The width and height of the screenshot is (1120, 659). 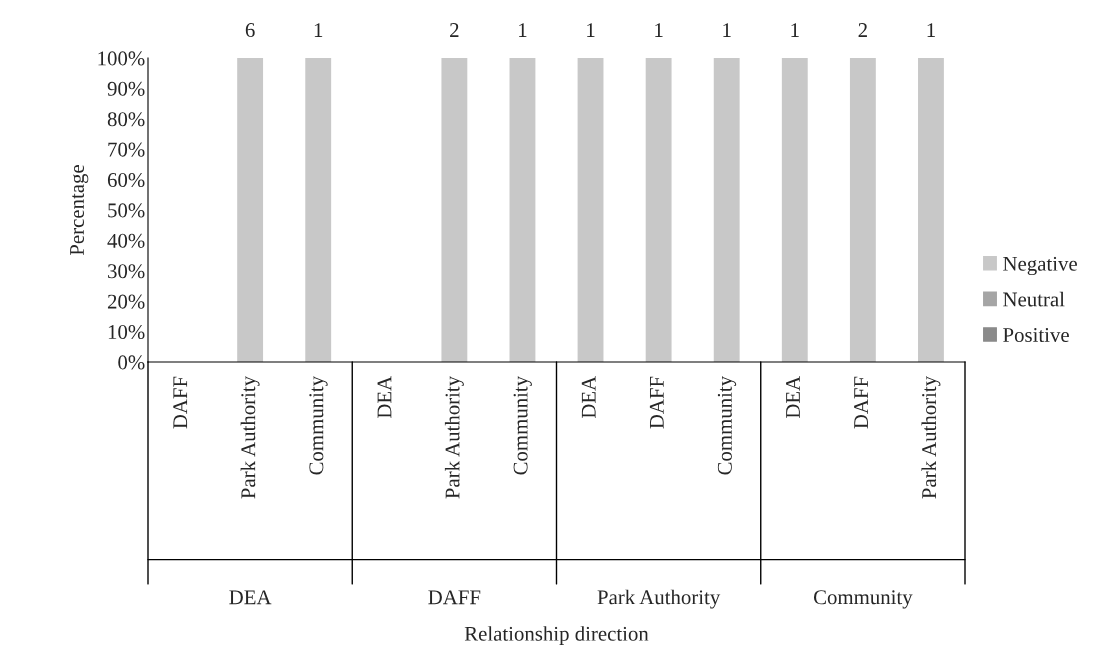 I want to click on y-tick-label: 10%, so click(x=126, y=332).